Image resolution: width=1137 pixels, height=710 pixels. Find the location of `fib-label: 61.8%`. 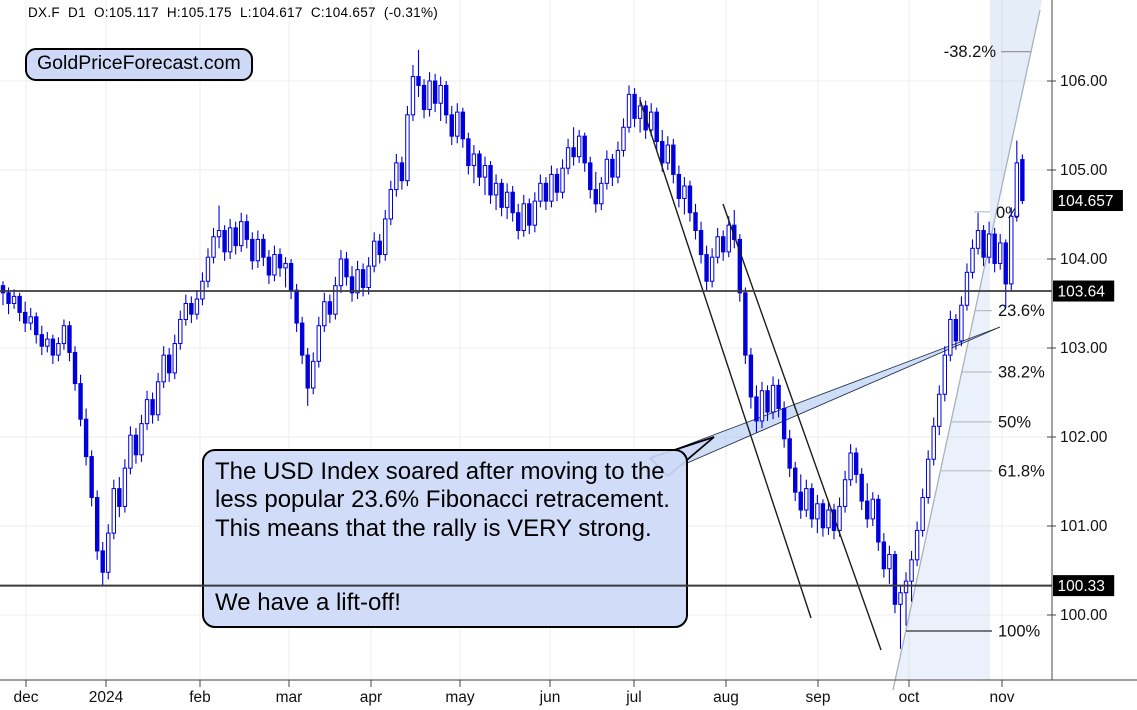

fib-label: 61.8% is located at coordinates (1021, 471).